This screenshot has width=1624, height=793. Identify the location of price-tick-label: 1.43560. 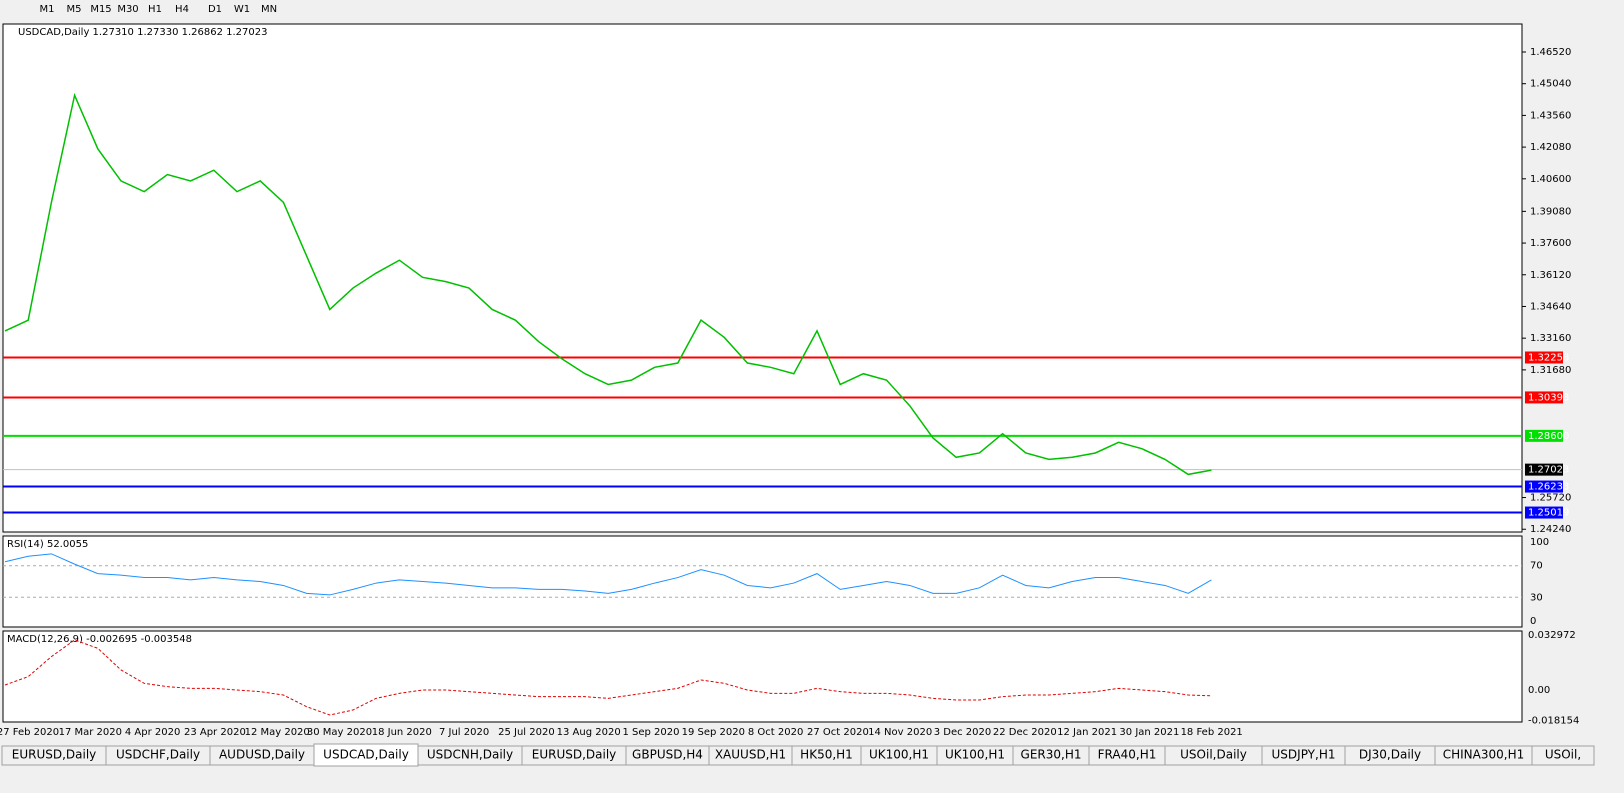
(1550, 115).